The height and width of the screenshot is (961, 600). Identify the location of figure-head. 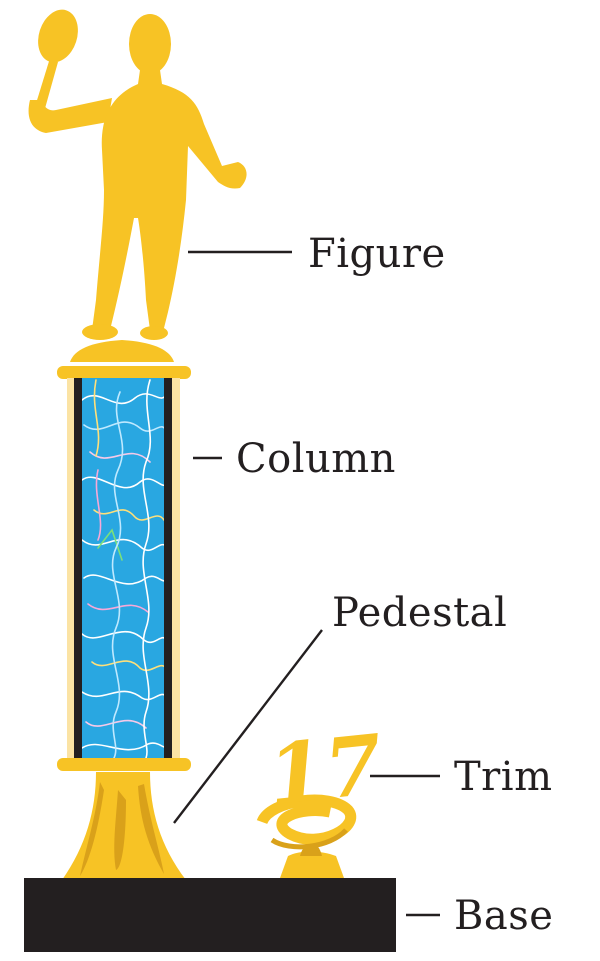
(150, 44).